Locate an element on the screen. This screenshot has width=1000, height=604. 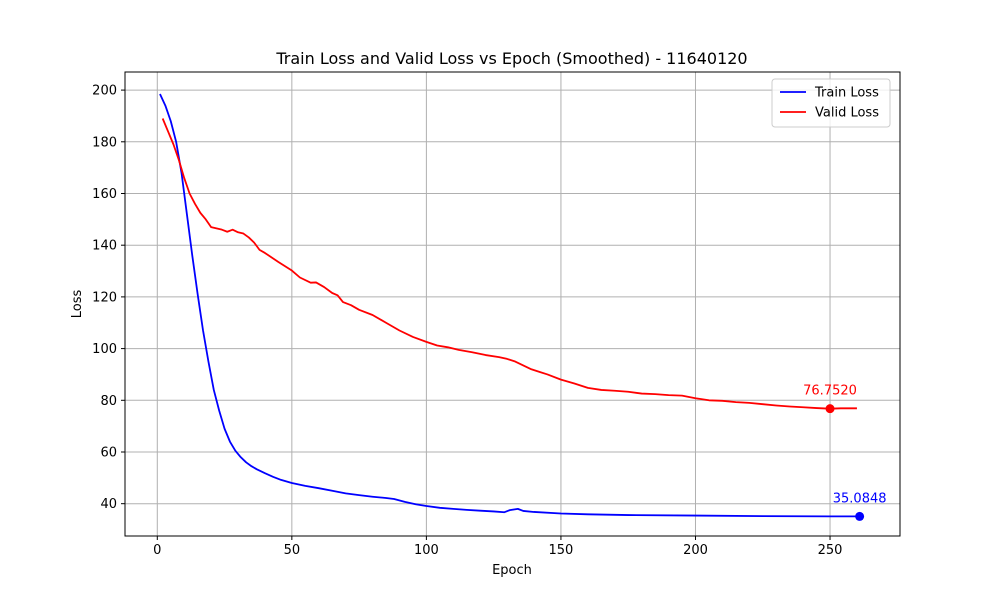
y-tick-label: 140 is located at coordinates (104, 246).